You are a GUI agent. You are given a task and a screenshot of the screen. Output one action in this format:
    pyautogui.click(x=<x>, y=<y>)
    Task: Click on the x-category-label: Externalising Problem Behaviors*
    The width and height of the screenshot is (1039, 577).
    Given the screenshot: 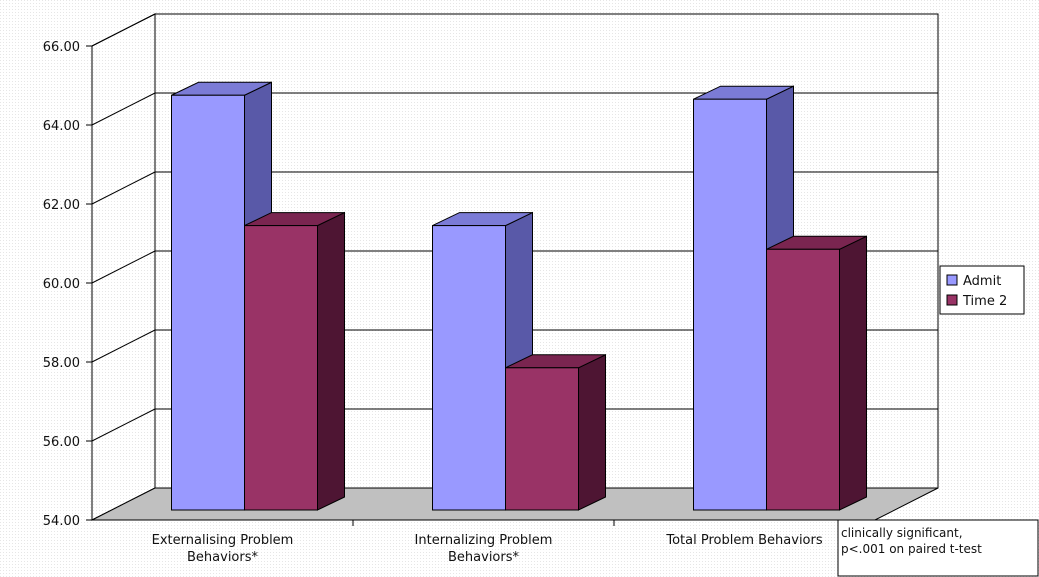 What is the action you would take?
    pyautogui.click(x=223, y=549)
    